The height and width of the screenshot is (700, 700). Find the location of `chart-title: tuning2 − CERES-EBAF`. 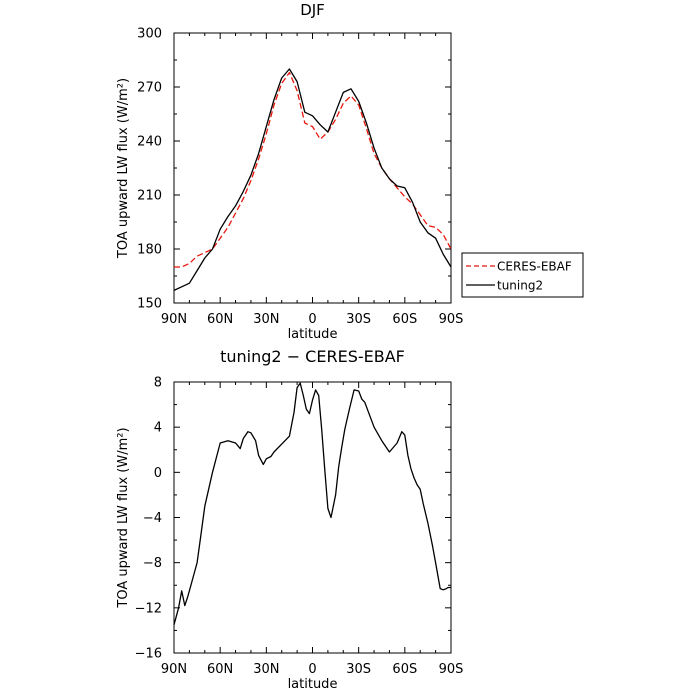

chart-title: tuning2 − CERES-EBAF is located at coordinates (312, 356).